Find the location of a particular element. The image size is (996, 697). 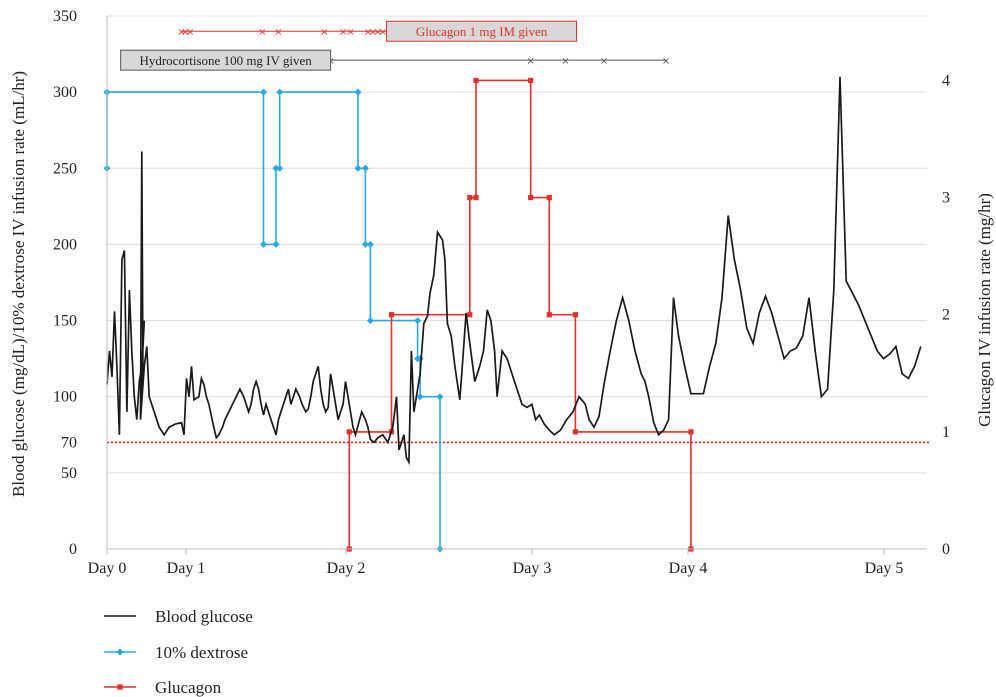

x-tick-label: Day 0 is located at coordinates (107, 568).